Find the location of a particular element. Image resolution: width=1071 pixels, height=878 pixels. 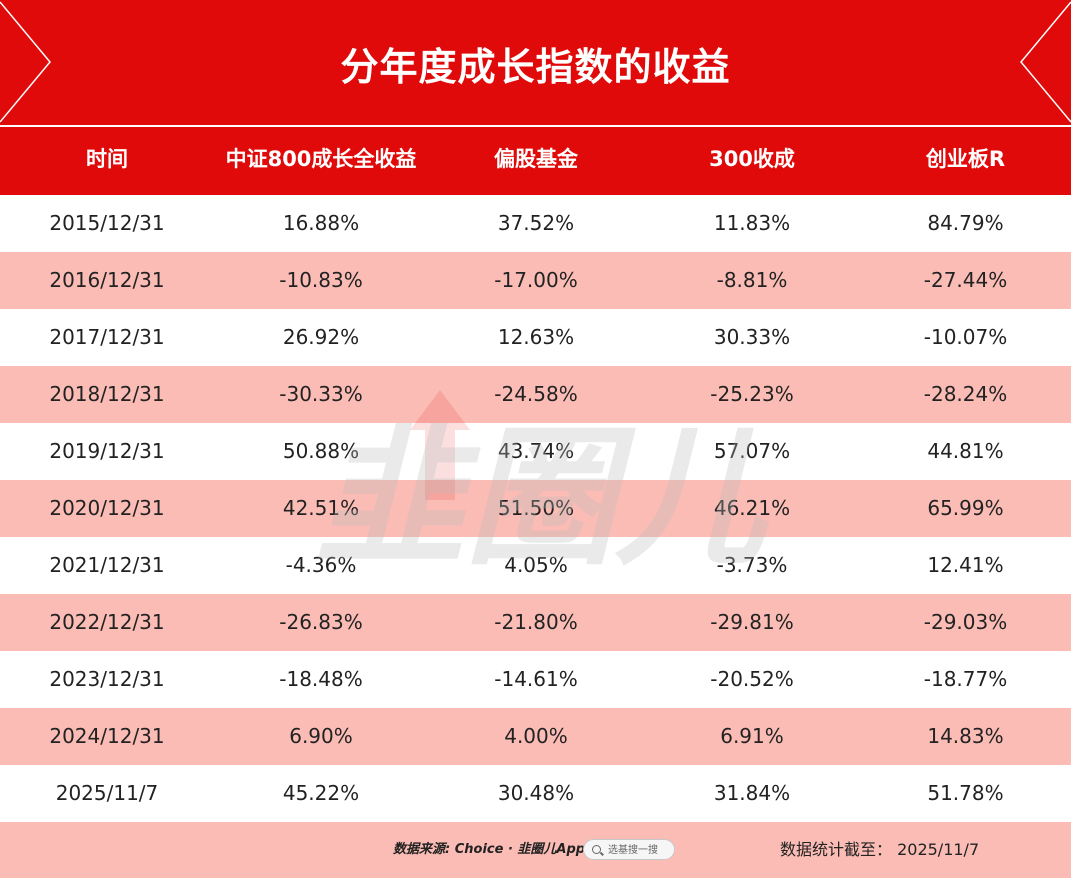

equity-fund-cell: -21.80% is located at coordinates (536, 622).